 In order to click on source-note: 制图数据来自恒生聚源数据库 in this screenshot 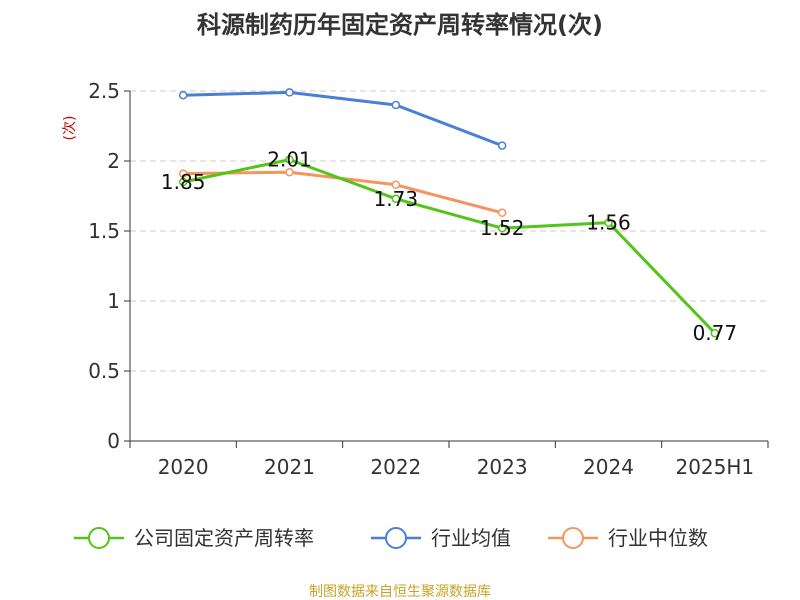, I will do `click(400, 592)`.